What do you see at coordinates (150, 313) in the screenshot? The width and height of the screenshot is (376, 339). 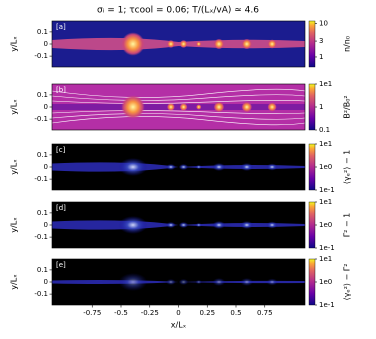 I see `x-tick-label: -0.25` at bounding box center [150, 313].